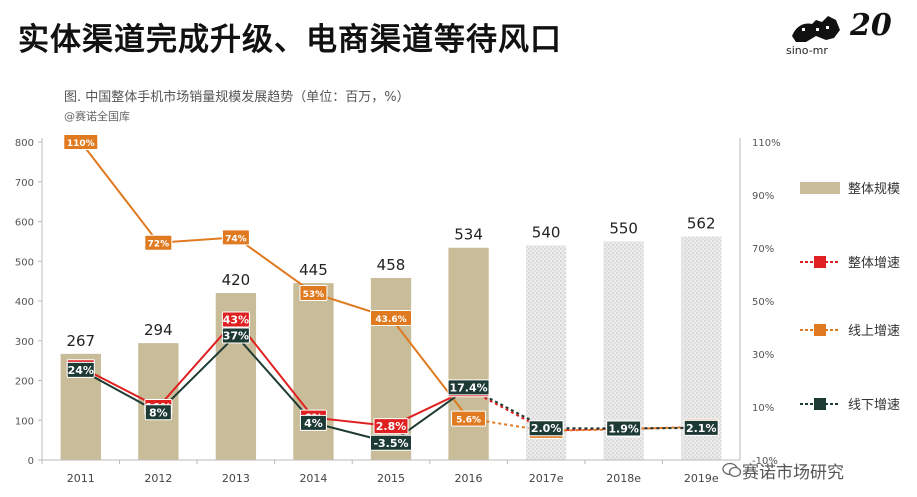  Describe the element at coordinates (468, 235) in the screenshot. I see `bar-value-label: 534` at that location.